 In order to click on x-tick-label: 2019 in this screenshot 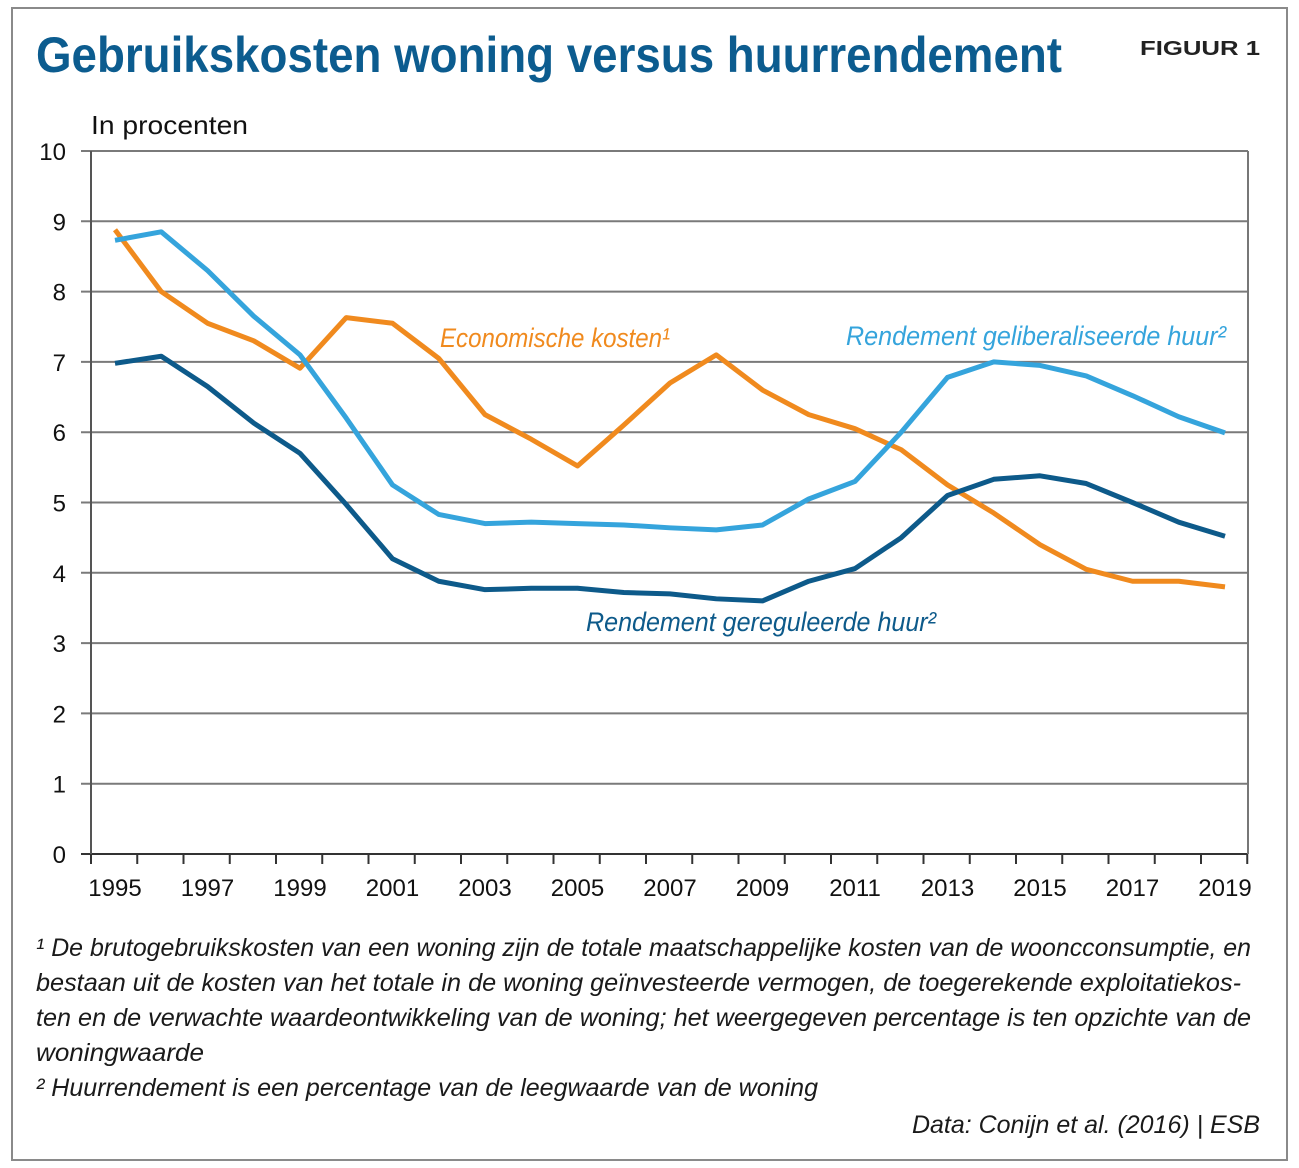, I will do `click(1224, 888)`.